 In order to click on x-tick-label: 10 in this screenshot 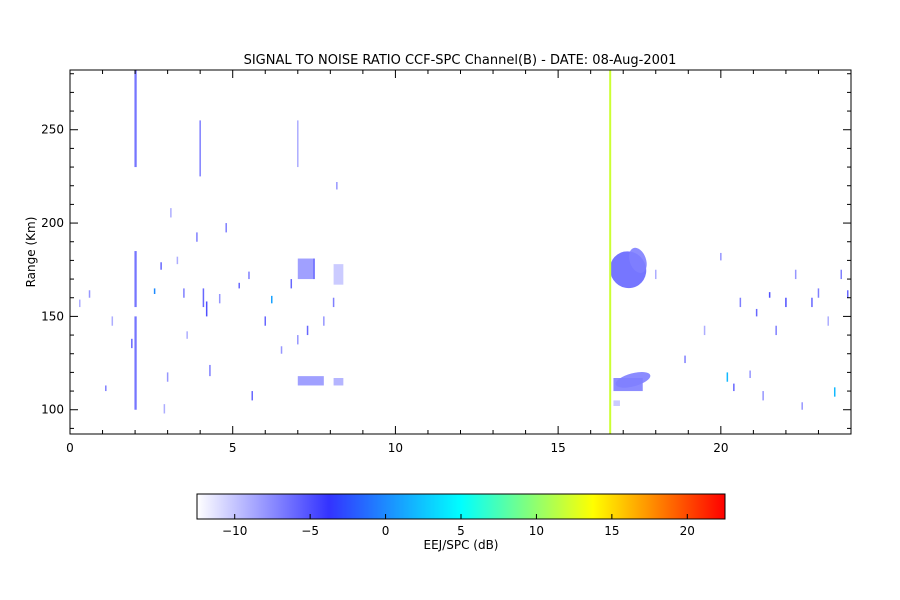, I will do `click(395, 448)`.